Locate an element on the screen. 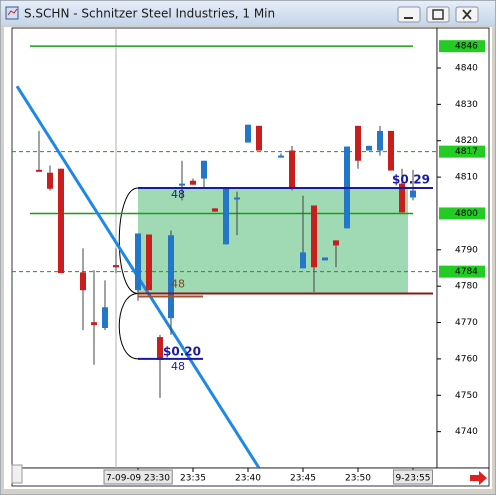 Image resolution: width=496 pixels, height=495 pixels. stop-order-label: $0.20 is located at coordinates (182, 351).